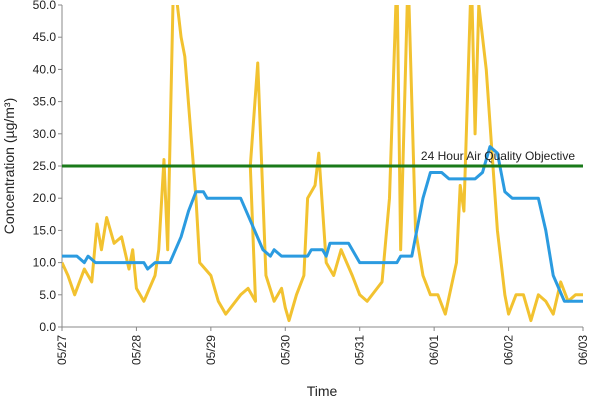 The image size is (600, 405). Describe the element at coordinates (45, 69) in the screenshot. I see `y-tick-label: 40.0` at that location.